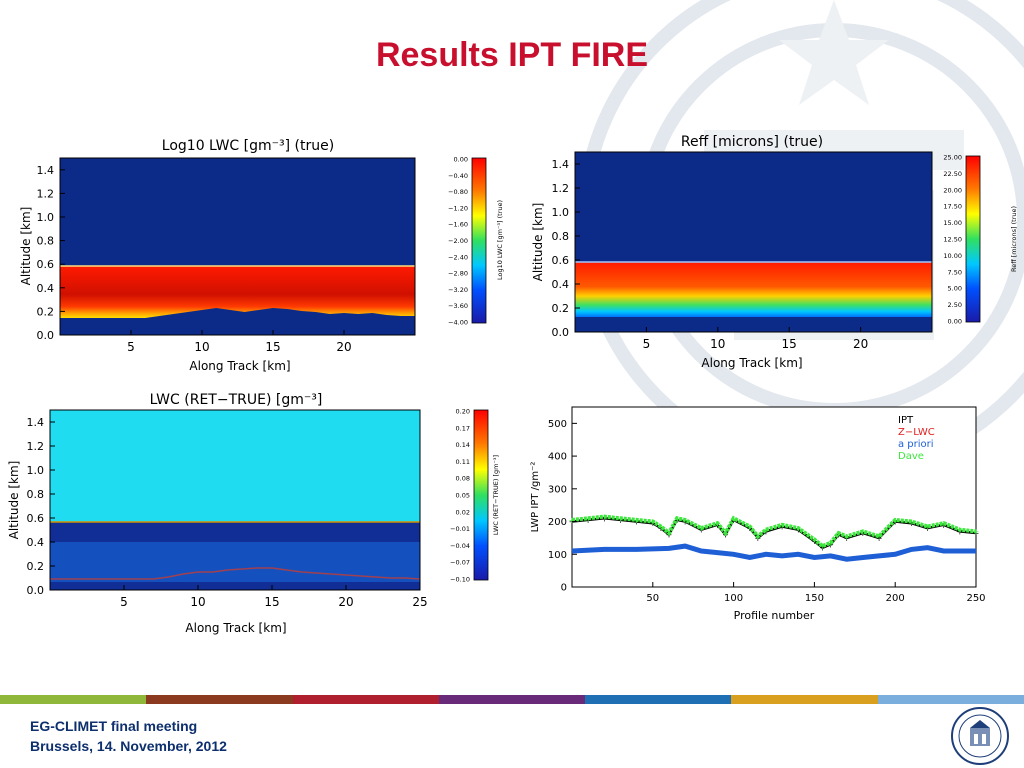  I want to click on y-tick-label: 0.4, so click(561, 284).